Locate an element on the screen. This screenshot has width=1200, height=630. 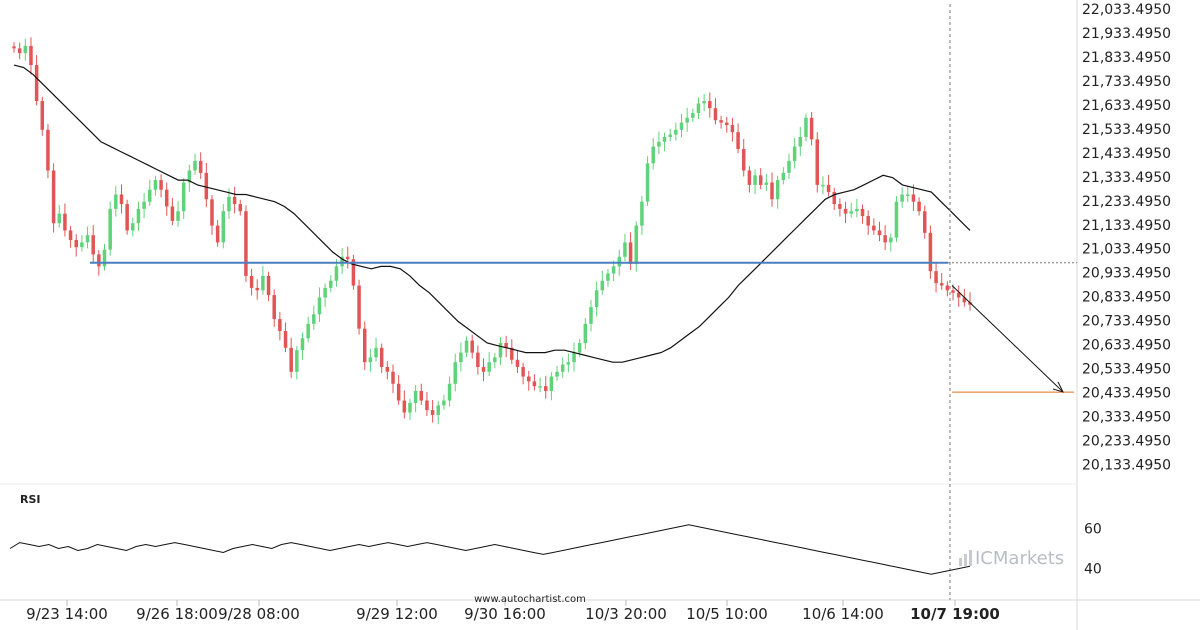
rsi-title: RSI is located at coordinates (30, 499).